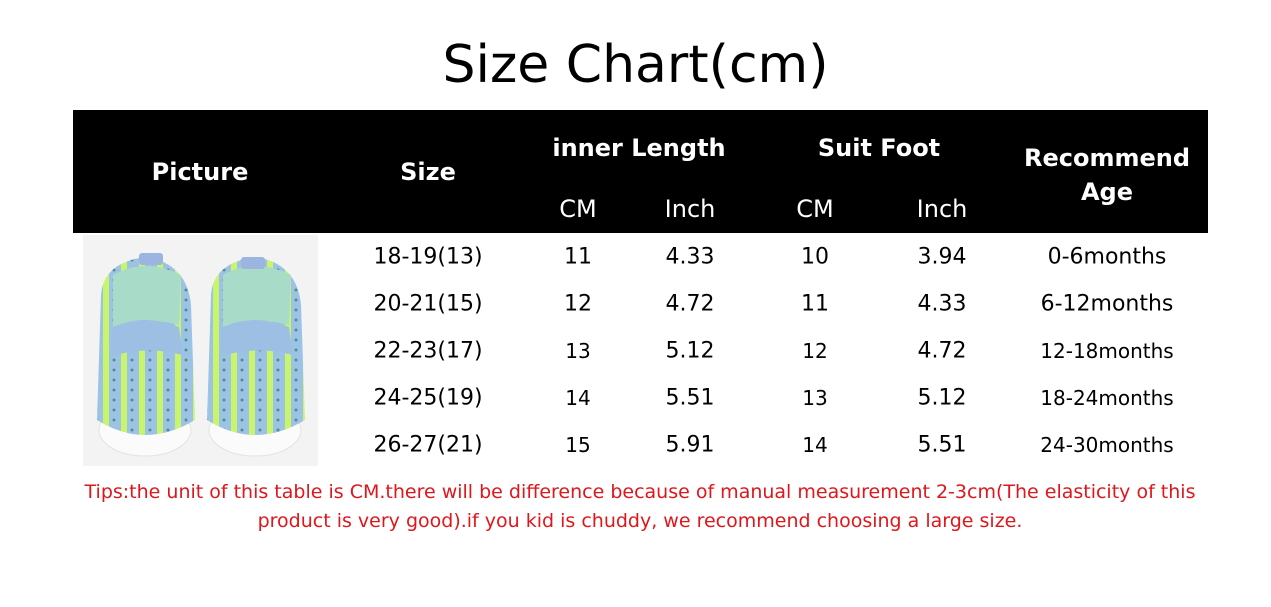 The width and height of the screenshot is (1271, 607). I want to click on cell-foot-cm: 12, so click(815, 351).